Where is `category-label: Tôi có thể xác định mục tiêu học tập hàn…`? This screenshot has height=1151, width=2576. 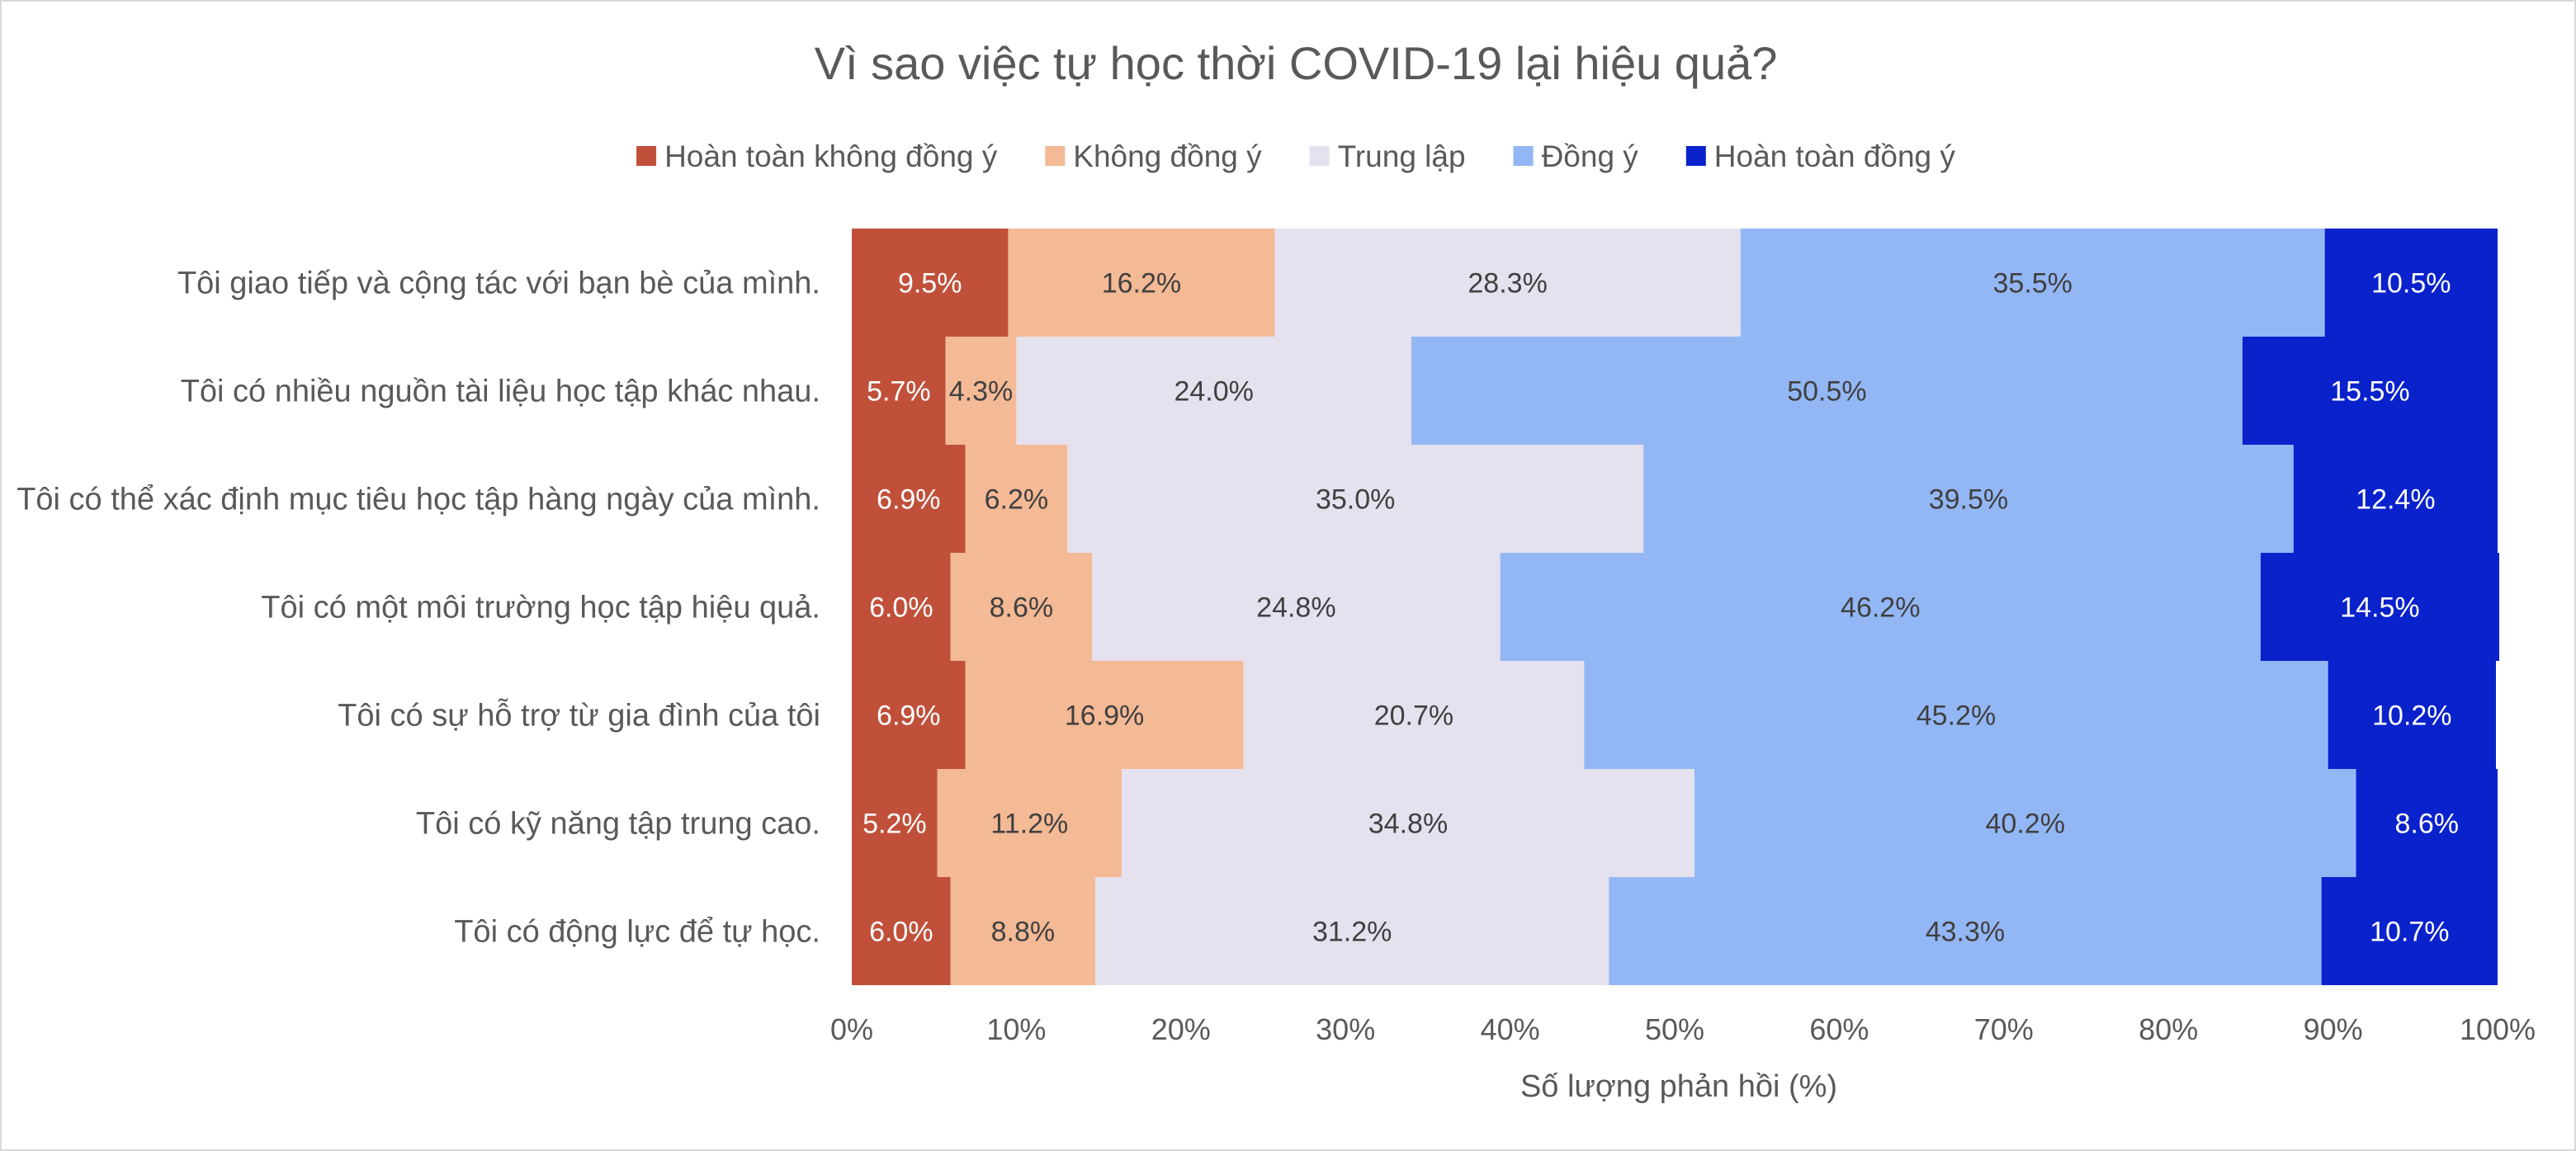
category-label: Tôi có thể xác định mục tiêu học tập hàn… is located at coordinates (418, 500).